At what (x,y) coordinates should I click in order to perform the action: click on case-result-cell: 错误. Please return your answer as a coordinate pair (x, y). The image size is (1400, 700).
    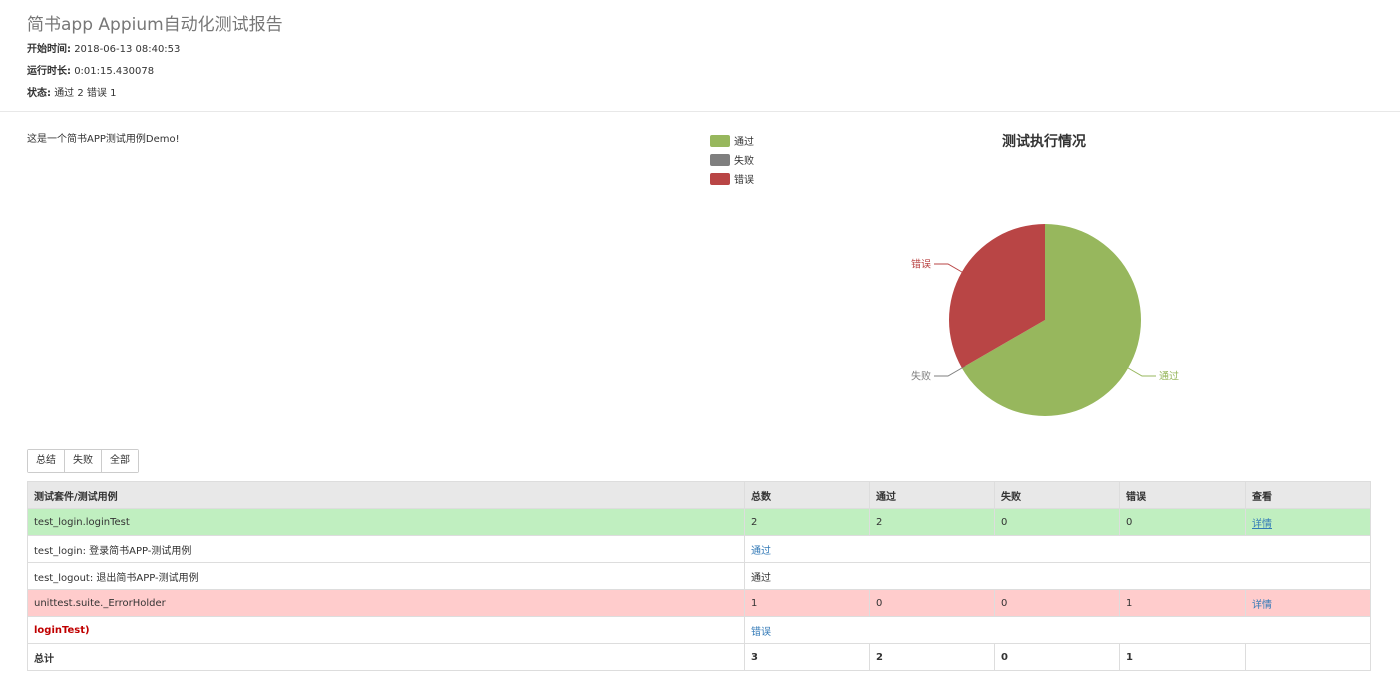
    Looking at the image, I should click on (1057, 630).